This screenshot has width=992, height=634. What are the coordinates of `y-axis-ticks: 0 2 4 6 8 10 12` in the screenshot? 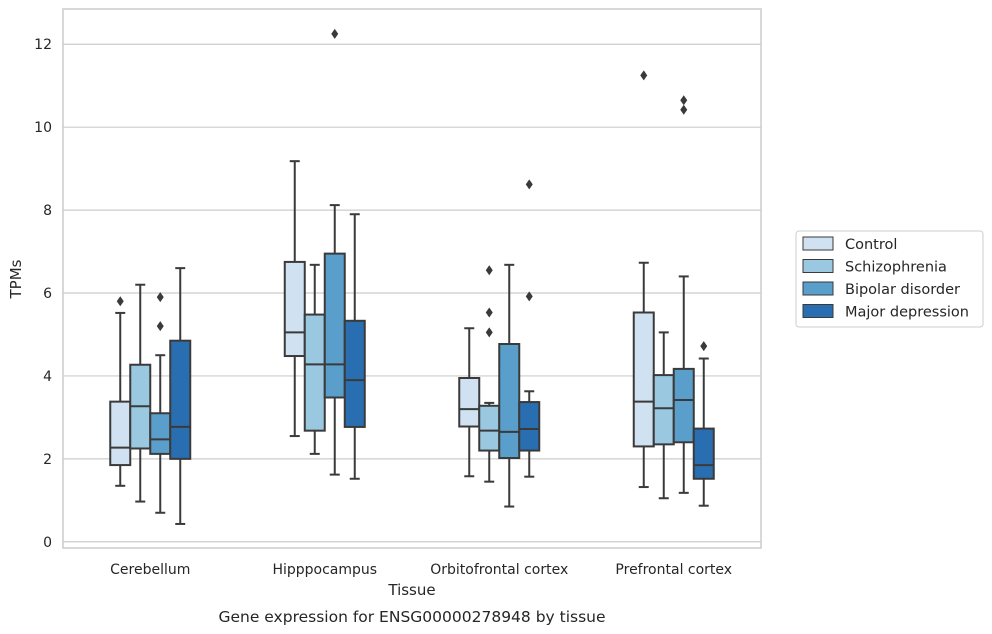 It's located at (43, 294).